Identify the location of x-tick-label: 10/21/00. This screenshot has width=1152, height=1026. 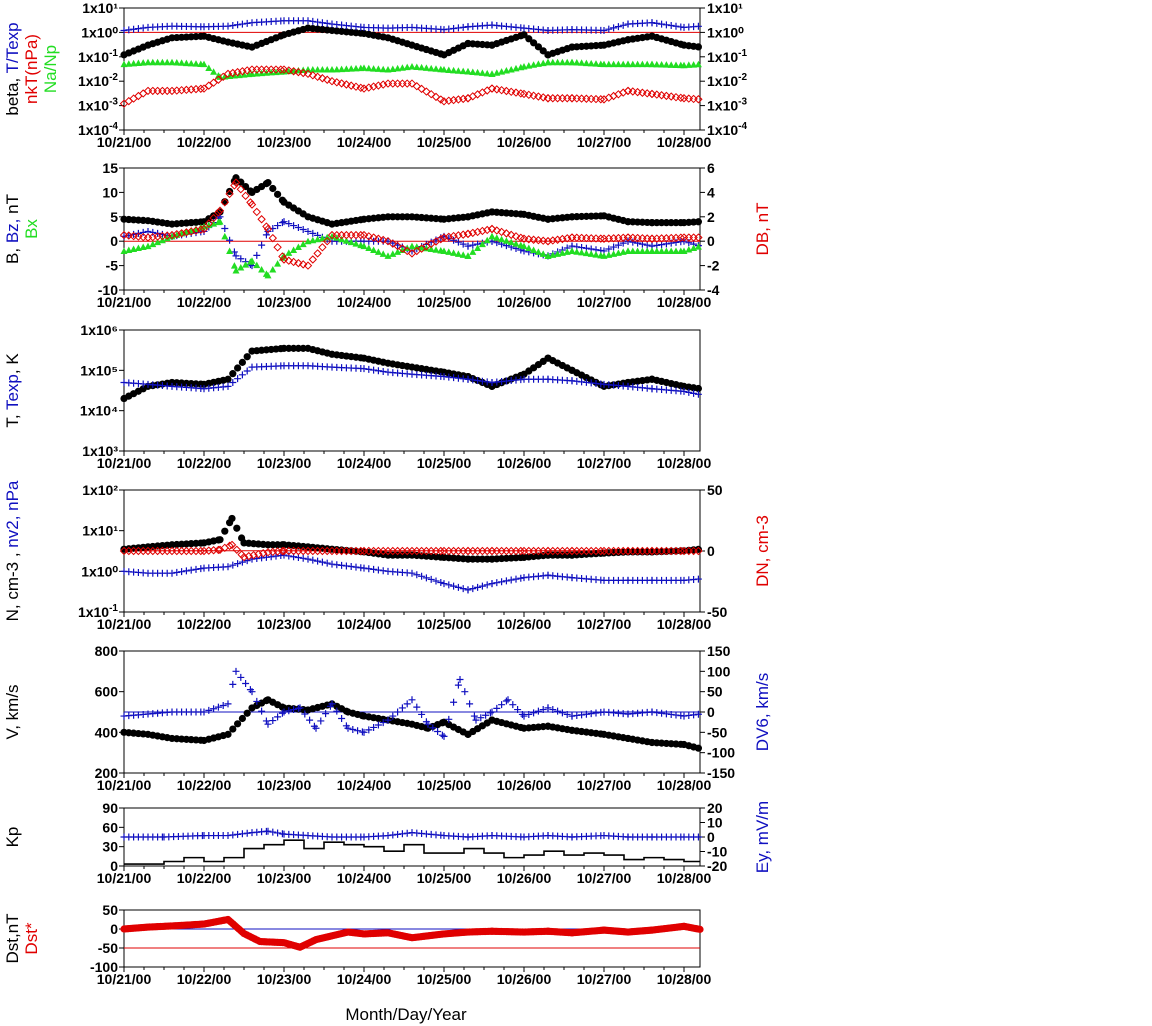
(124, 624).